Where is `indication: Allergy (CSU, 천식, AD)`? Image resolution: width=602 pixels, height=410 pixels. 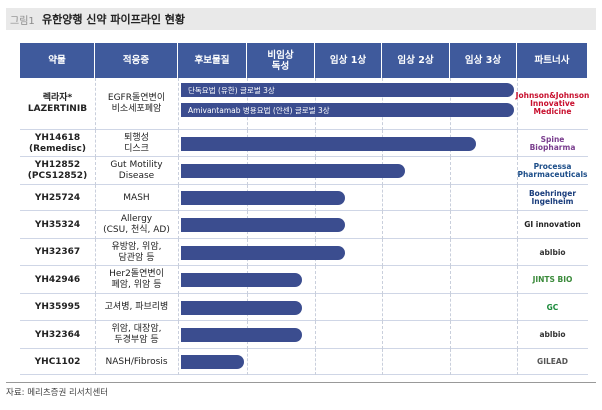 indication: Allergy (CSU, 천식, AD) is located at coordinates (136, 224).